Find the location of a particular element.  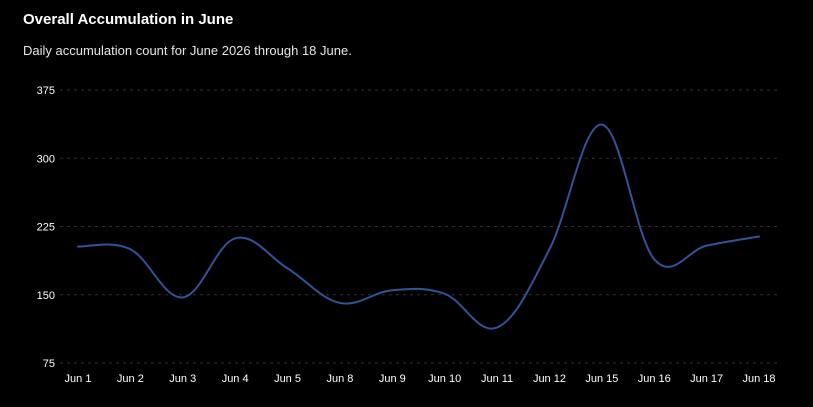

x-tick-label: Jun 15 is located at coordinates (601, 379).